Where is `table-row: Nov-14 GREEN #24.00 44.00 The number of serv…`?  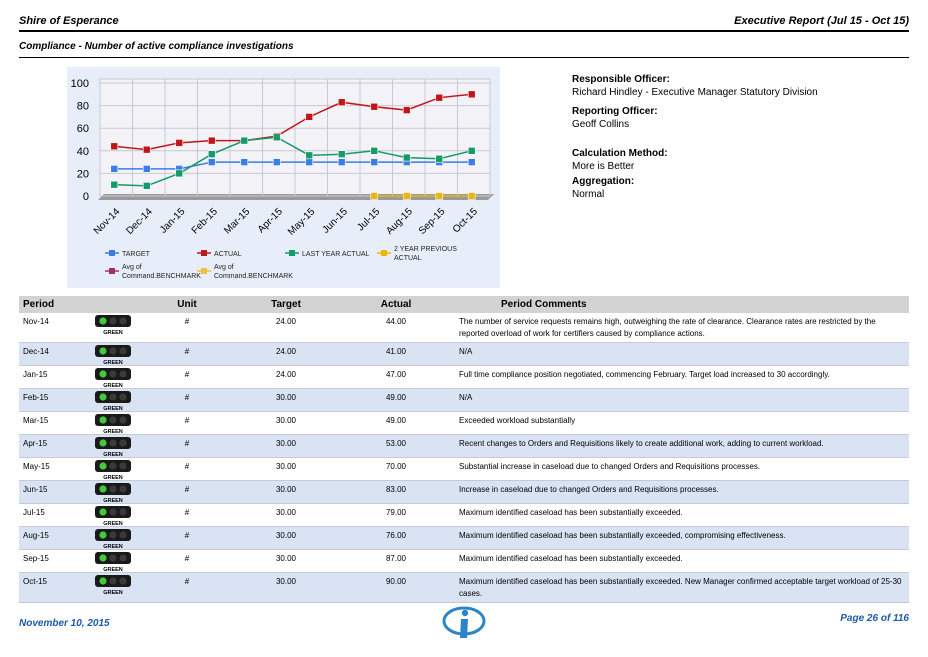 table-row: Nov-14 GREEN #24.00 44.00 The number of serv… is located at coordinates (464, 328).